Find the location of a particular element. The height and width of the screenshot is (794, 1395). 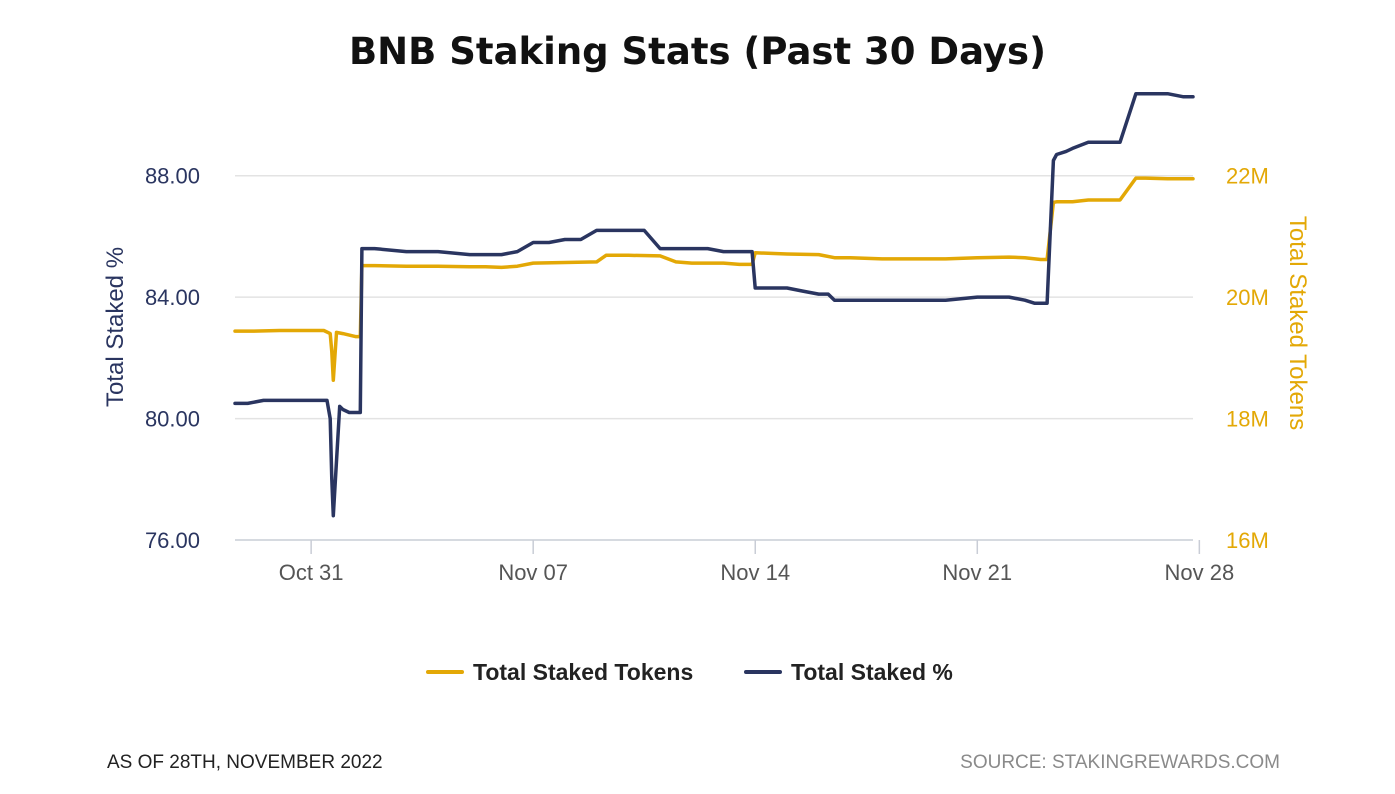

legend-label: Total Staked % is located at coordinates (872, 672).